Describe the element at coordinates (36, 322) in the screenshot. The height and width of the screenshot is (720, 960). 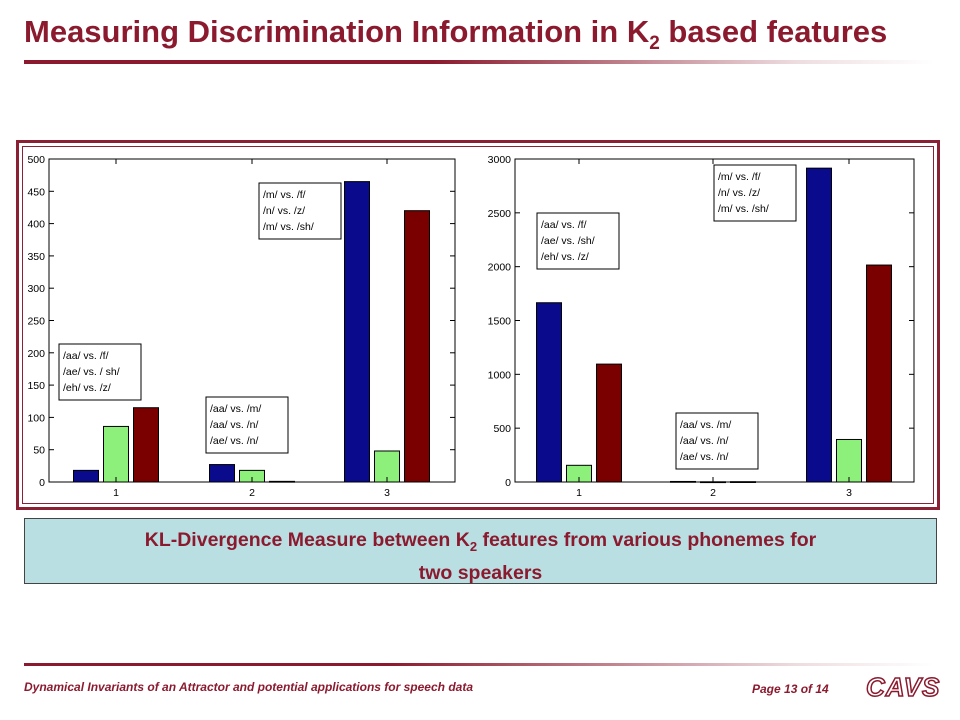
I see `y-tick-label: 250` at that location.